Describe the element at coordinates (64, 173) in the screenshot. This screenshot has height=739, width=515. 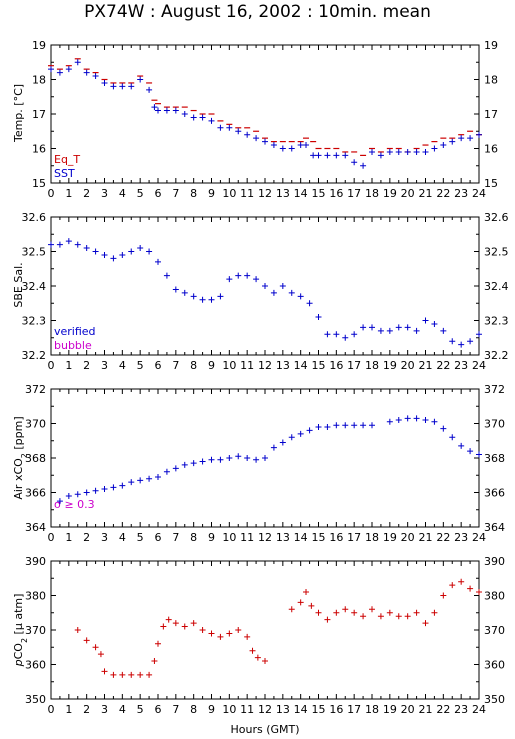
I see `legend-sst: SST` at that location.